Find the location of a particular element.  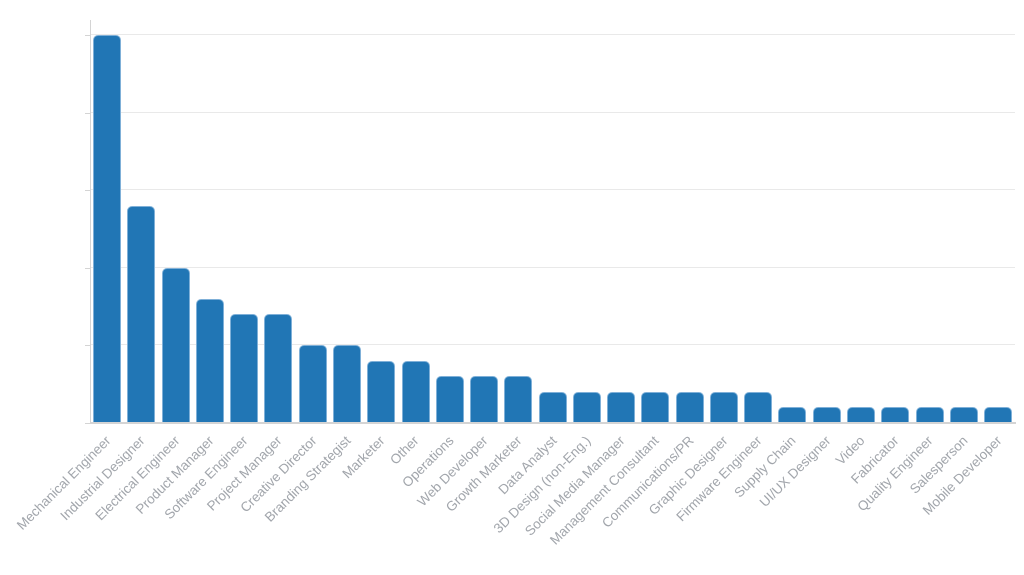

y-axis-line is located at coordinates (90, 222).